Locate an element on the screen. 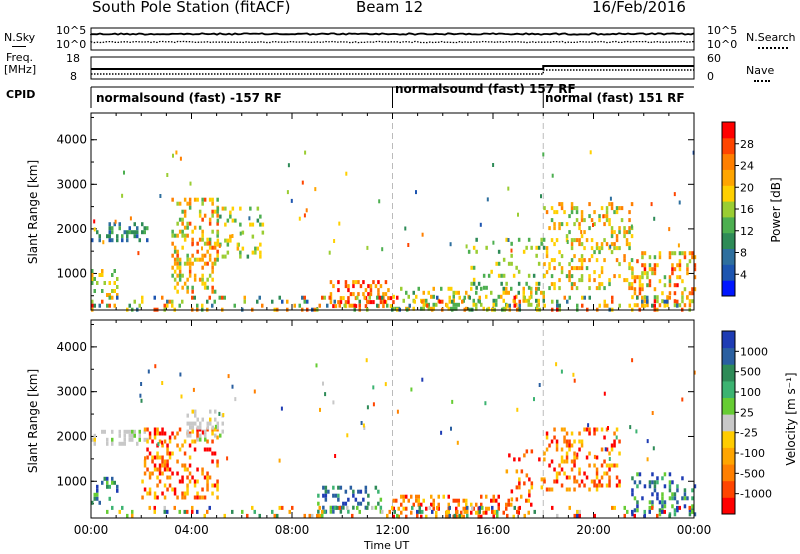 The width and height of the screenshot is (800, 554). freq-label-line2: [MHz] is located at coordinates (20, 69).